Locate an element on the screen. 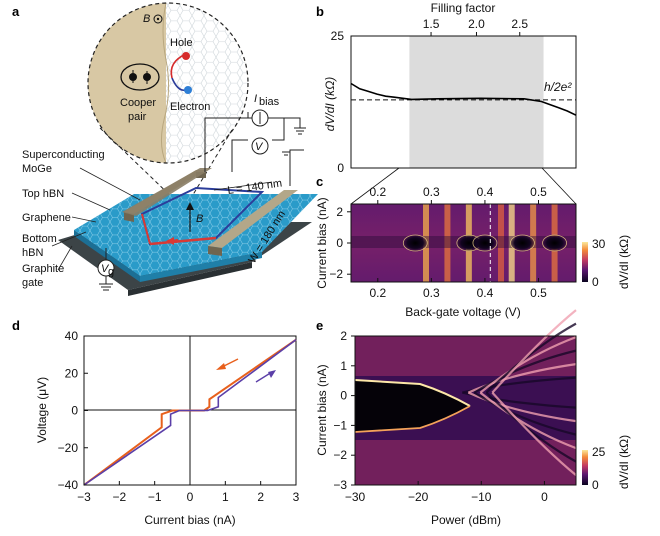  e-x-ticks: −30 −20 −10 0 is located at coordinates (446, 492).